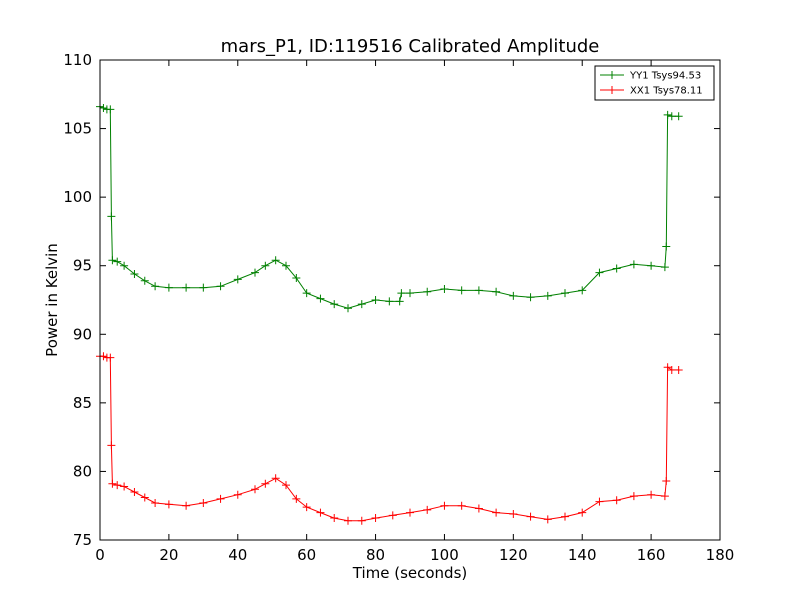  I want to click on x-tick-label: 100, so click(444, 555).